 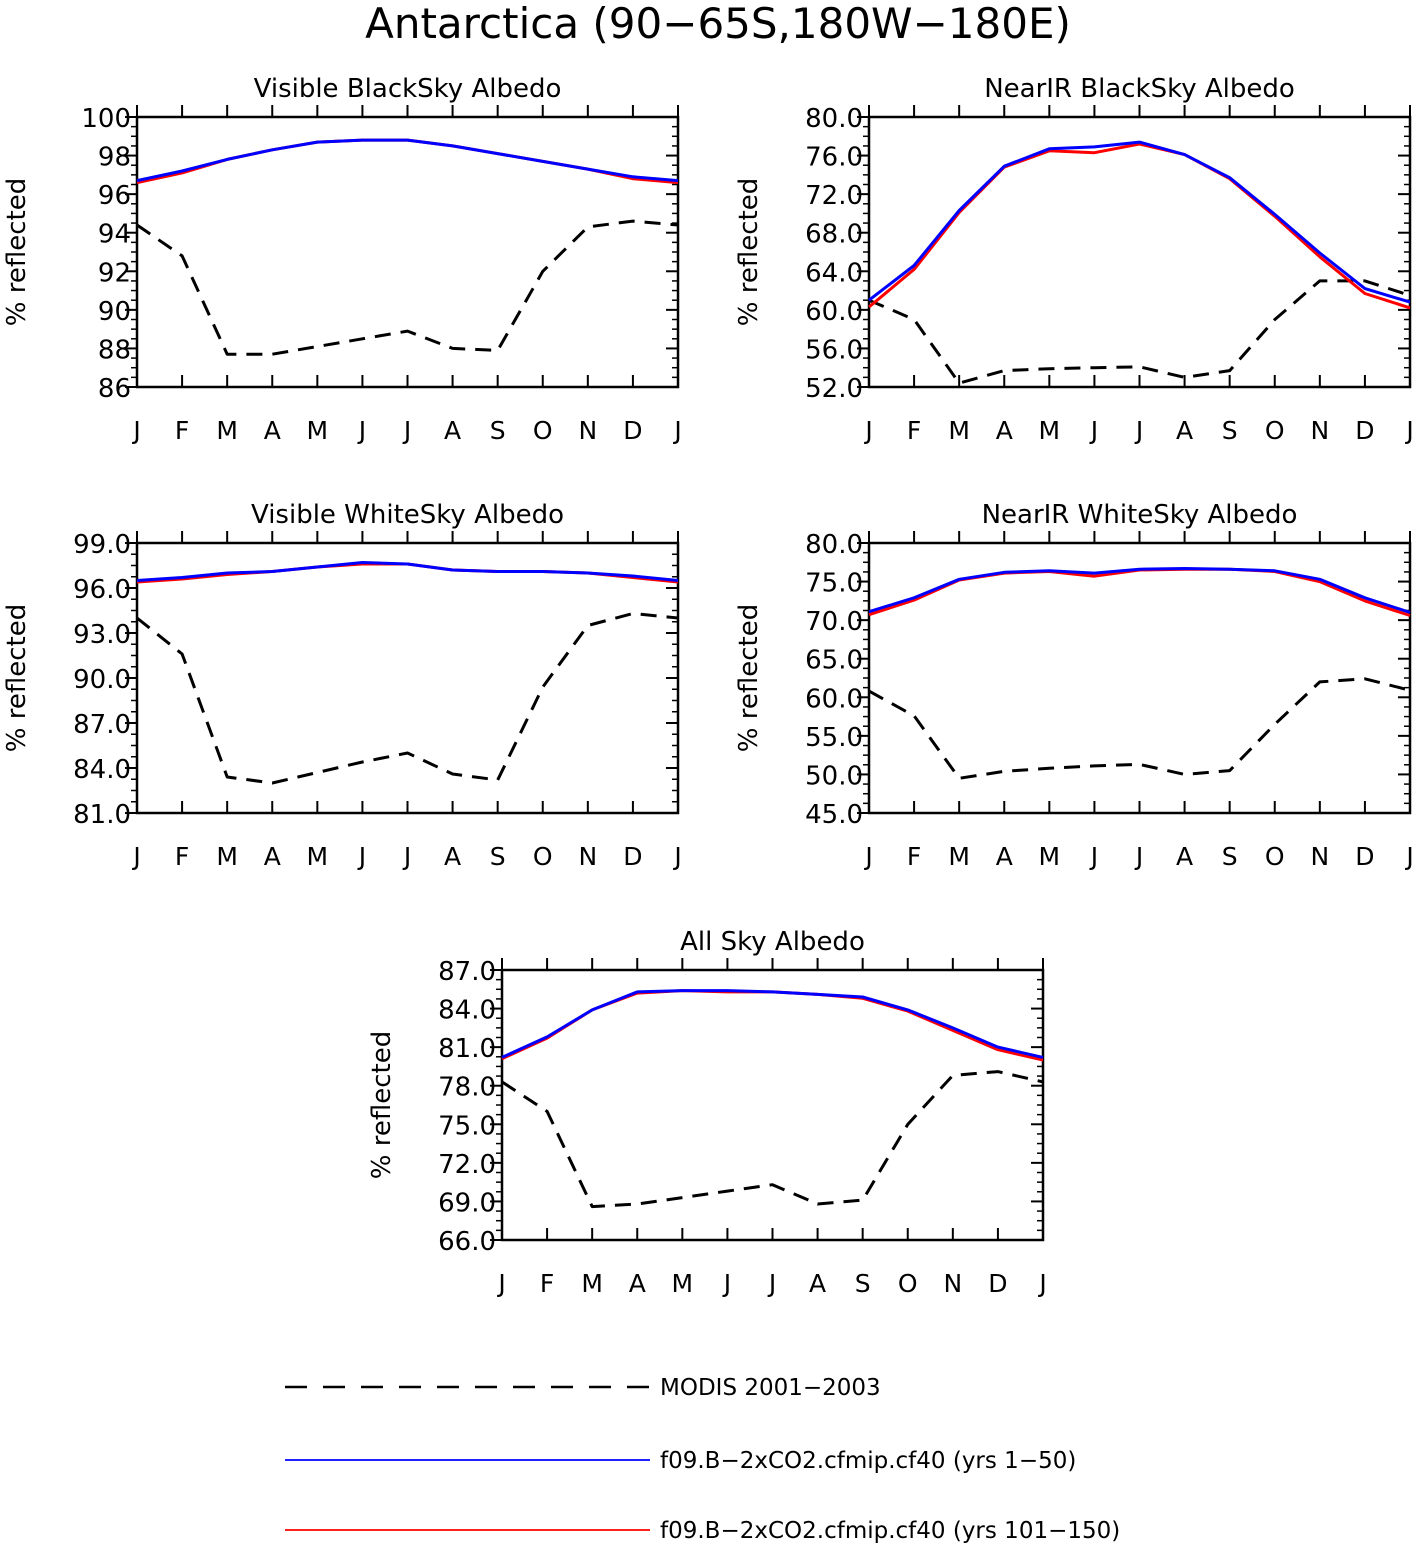 I want to click on y-tick-label: 90, so click(x=114, y=312).